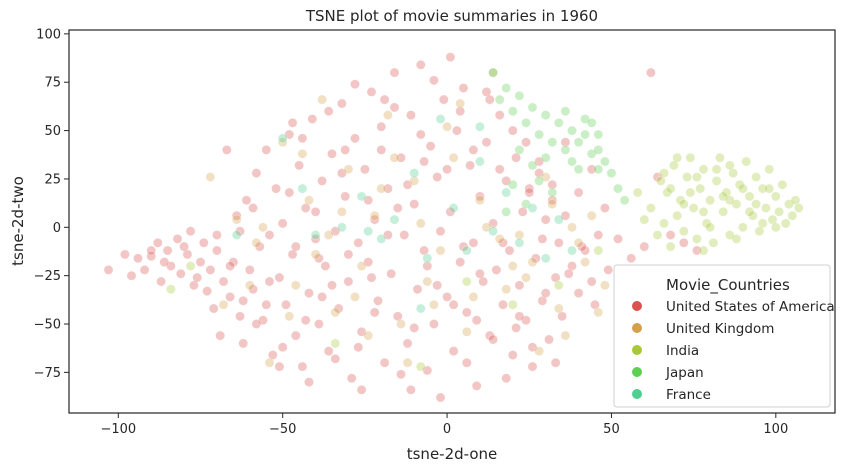  What do you see at coordinates (452, 454) in the screenshot?
I see `x-axis-label: tsne-2d-one` at bounding box center [452, 454].